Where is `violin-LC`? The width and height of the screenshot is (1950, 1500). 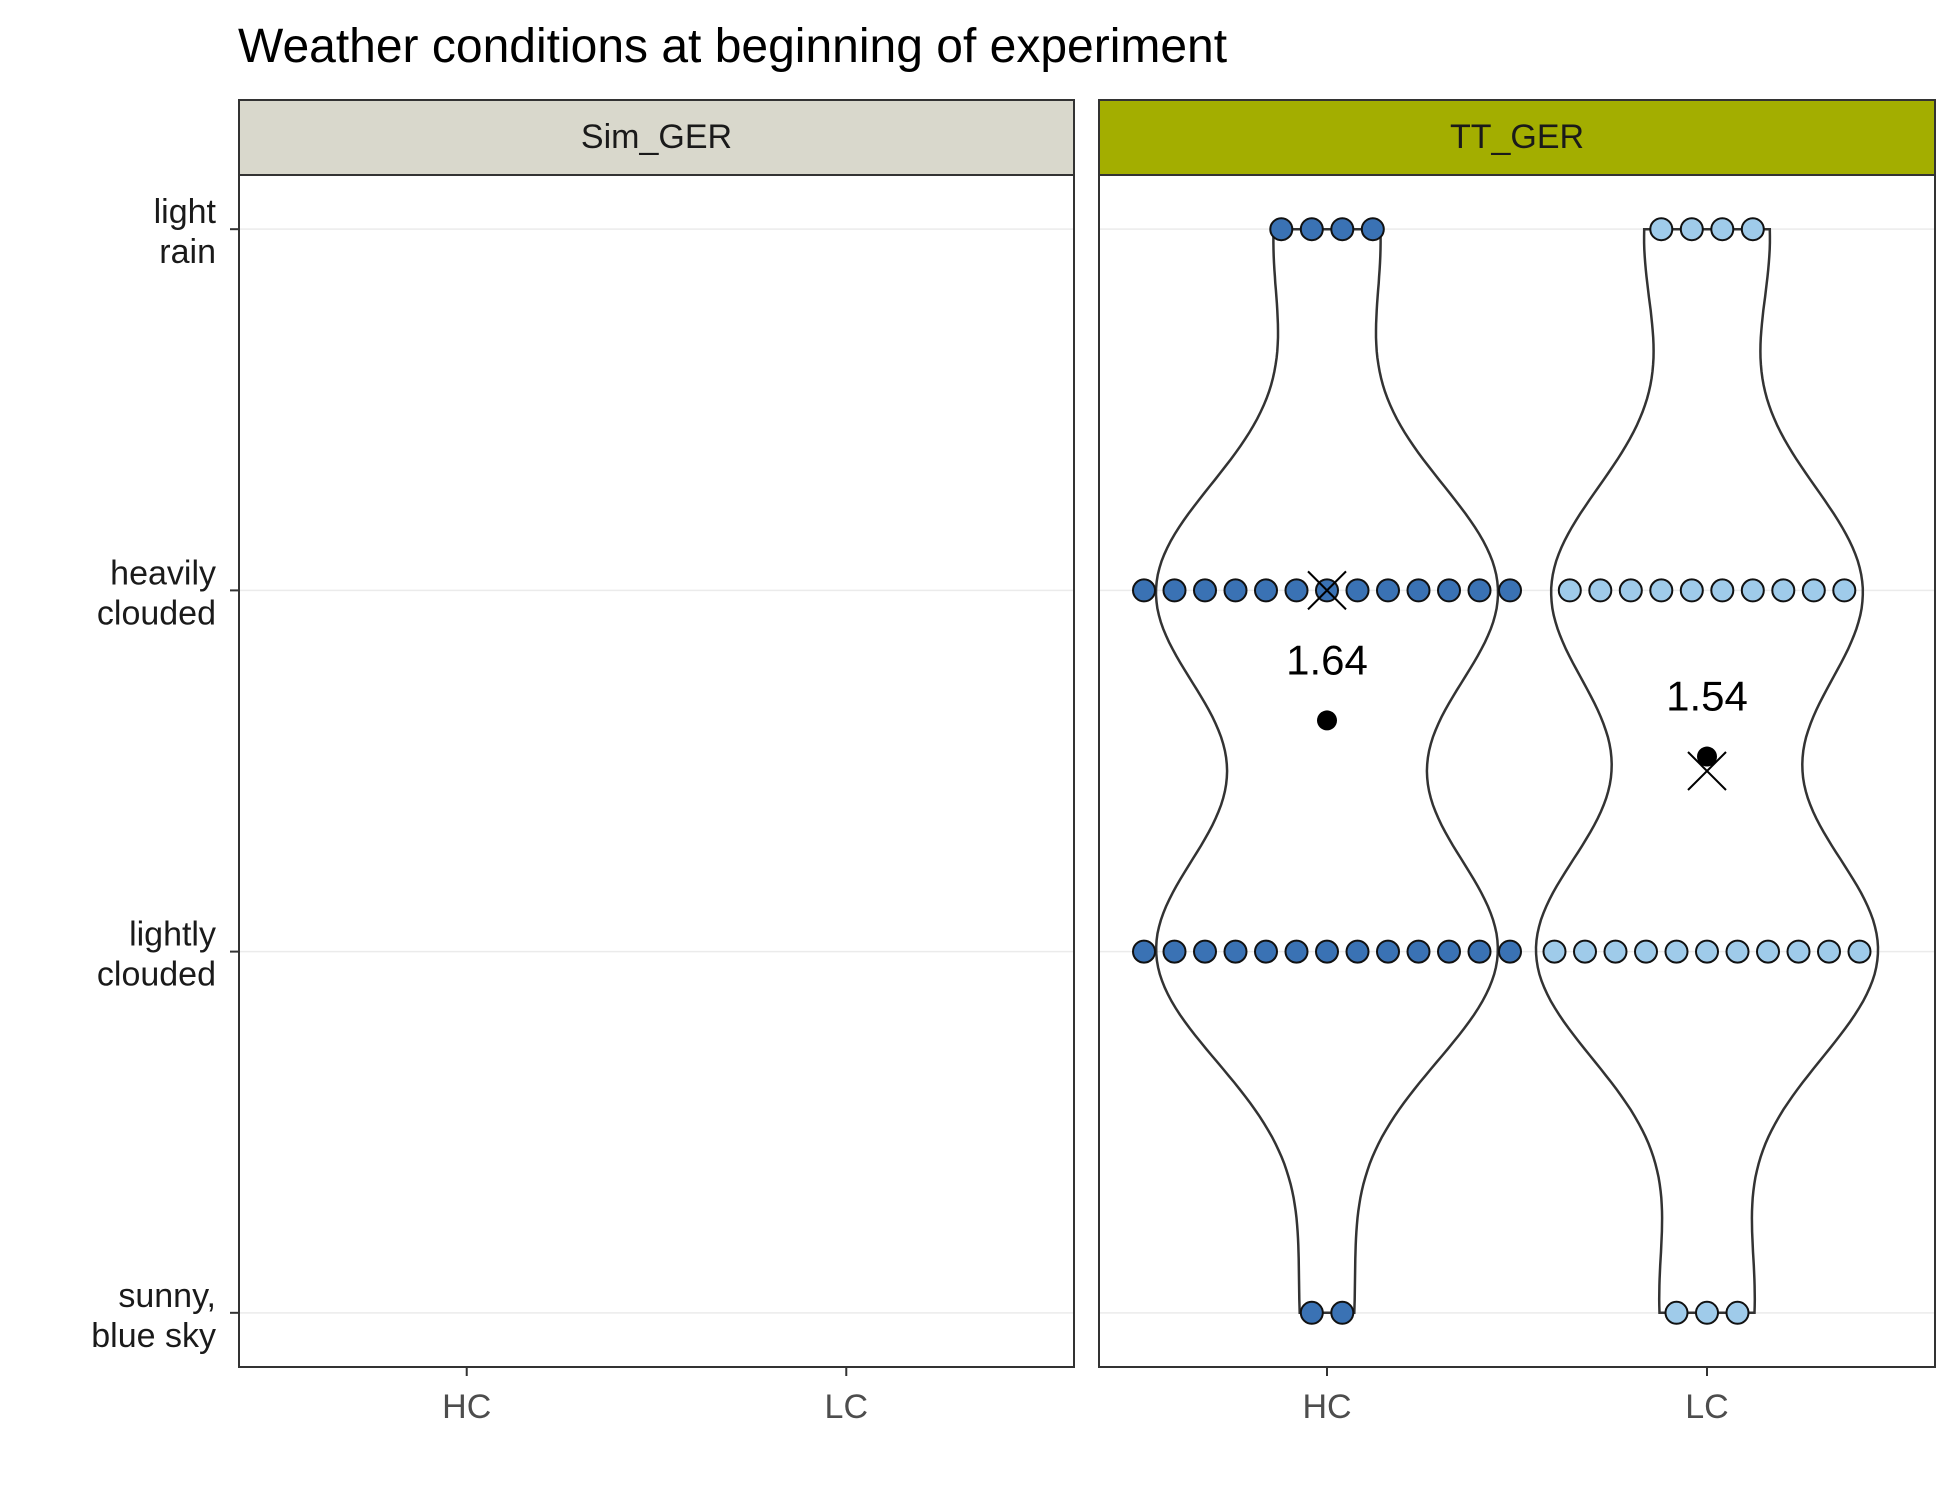
violin-LC is located at coordinates (1707, 771).